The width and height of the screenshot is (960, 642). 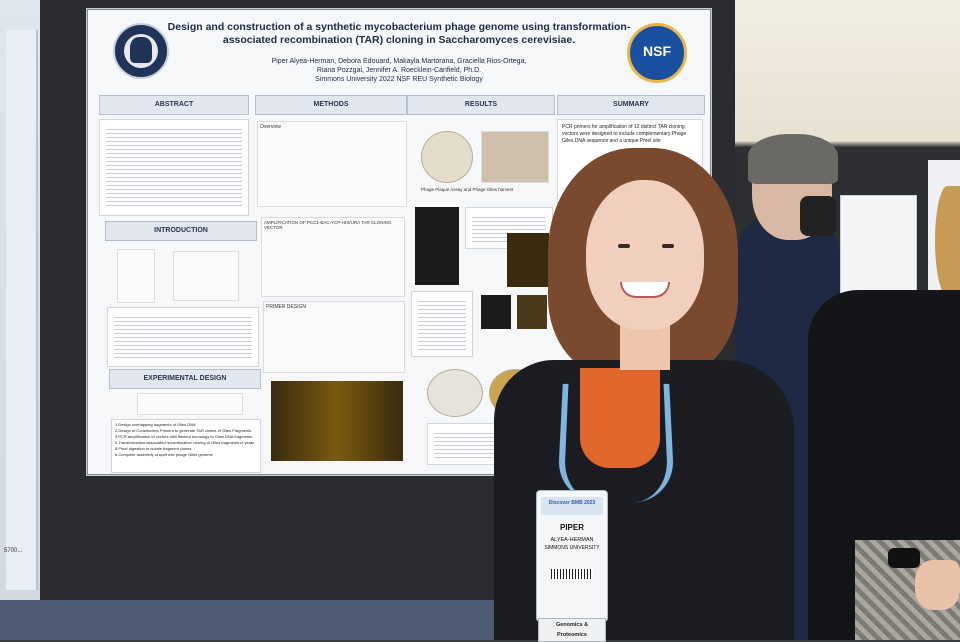 What do you see at coordinates (572, 548) in the screenshot?
I see `badge-organization: SIMMONS UNIVERSITY` at bounding box center [572, 548].